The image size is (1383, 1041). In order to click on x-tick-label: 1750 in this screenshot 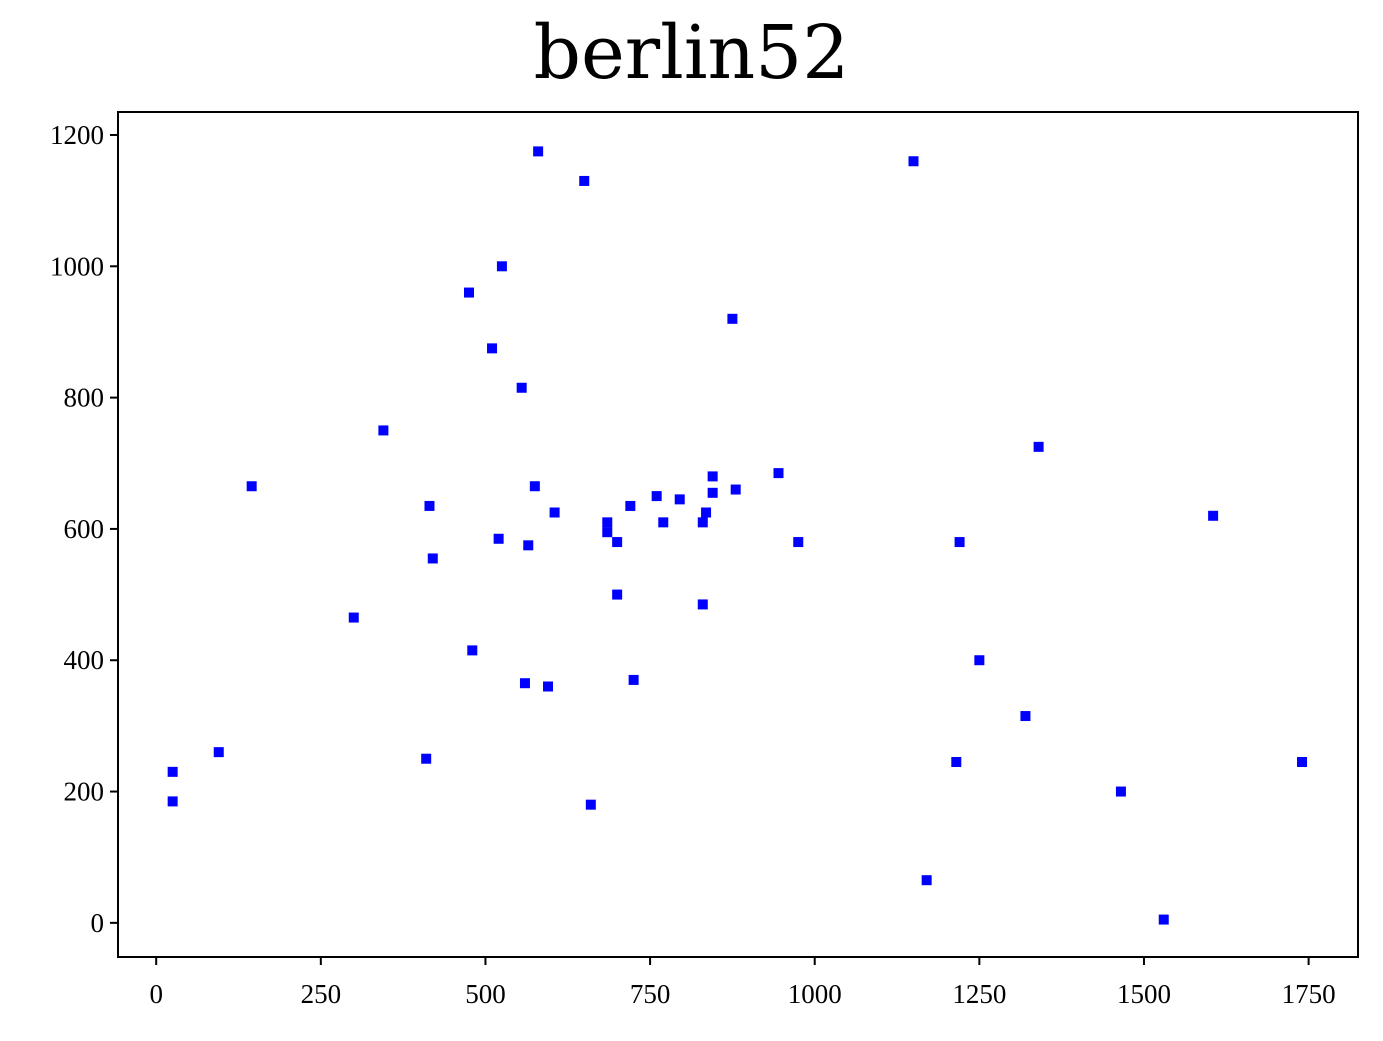, I will do `click(1309, 994)`.